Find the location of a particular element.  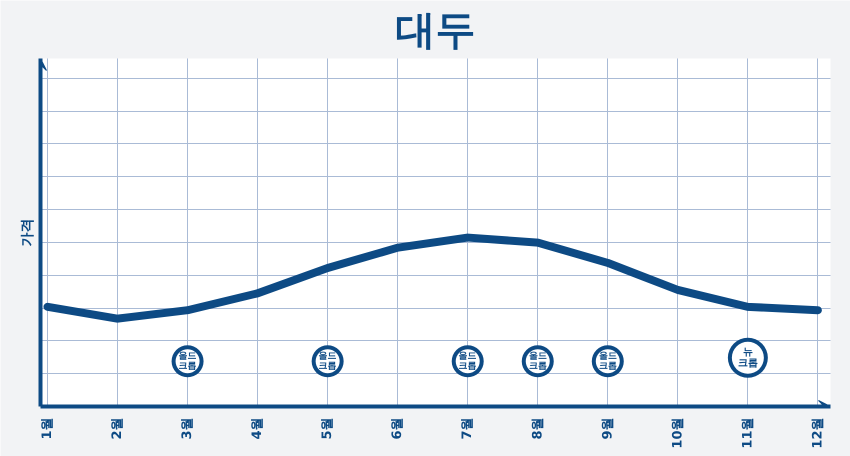

x-tick-label: 6월 is located at coordinates (398, 429).